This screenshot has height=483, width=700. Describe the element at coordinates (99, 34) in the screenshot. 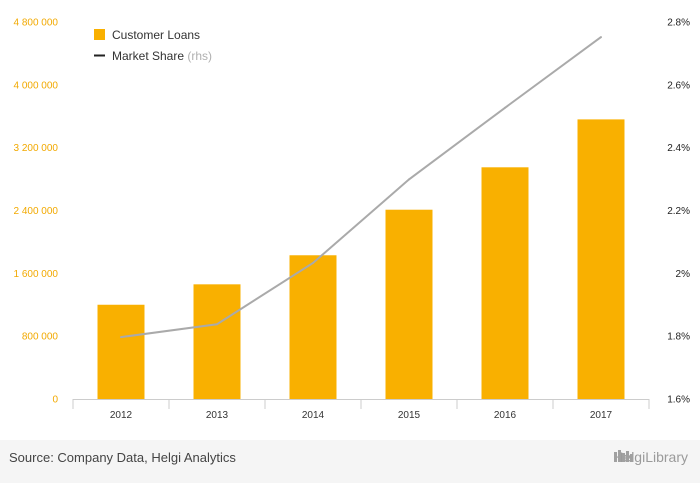

I see `legend-swatch-customer-loans` at that location.